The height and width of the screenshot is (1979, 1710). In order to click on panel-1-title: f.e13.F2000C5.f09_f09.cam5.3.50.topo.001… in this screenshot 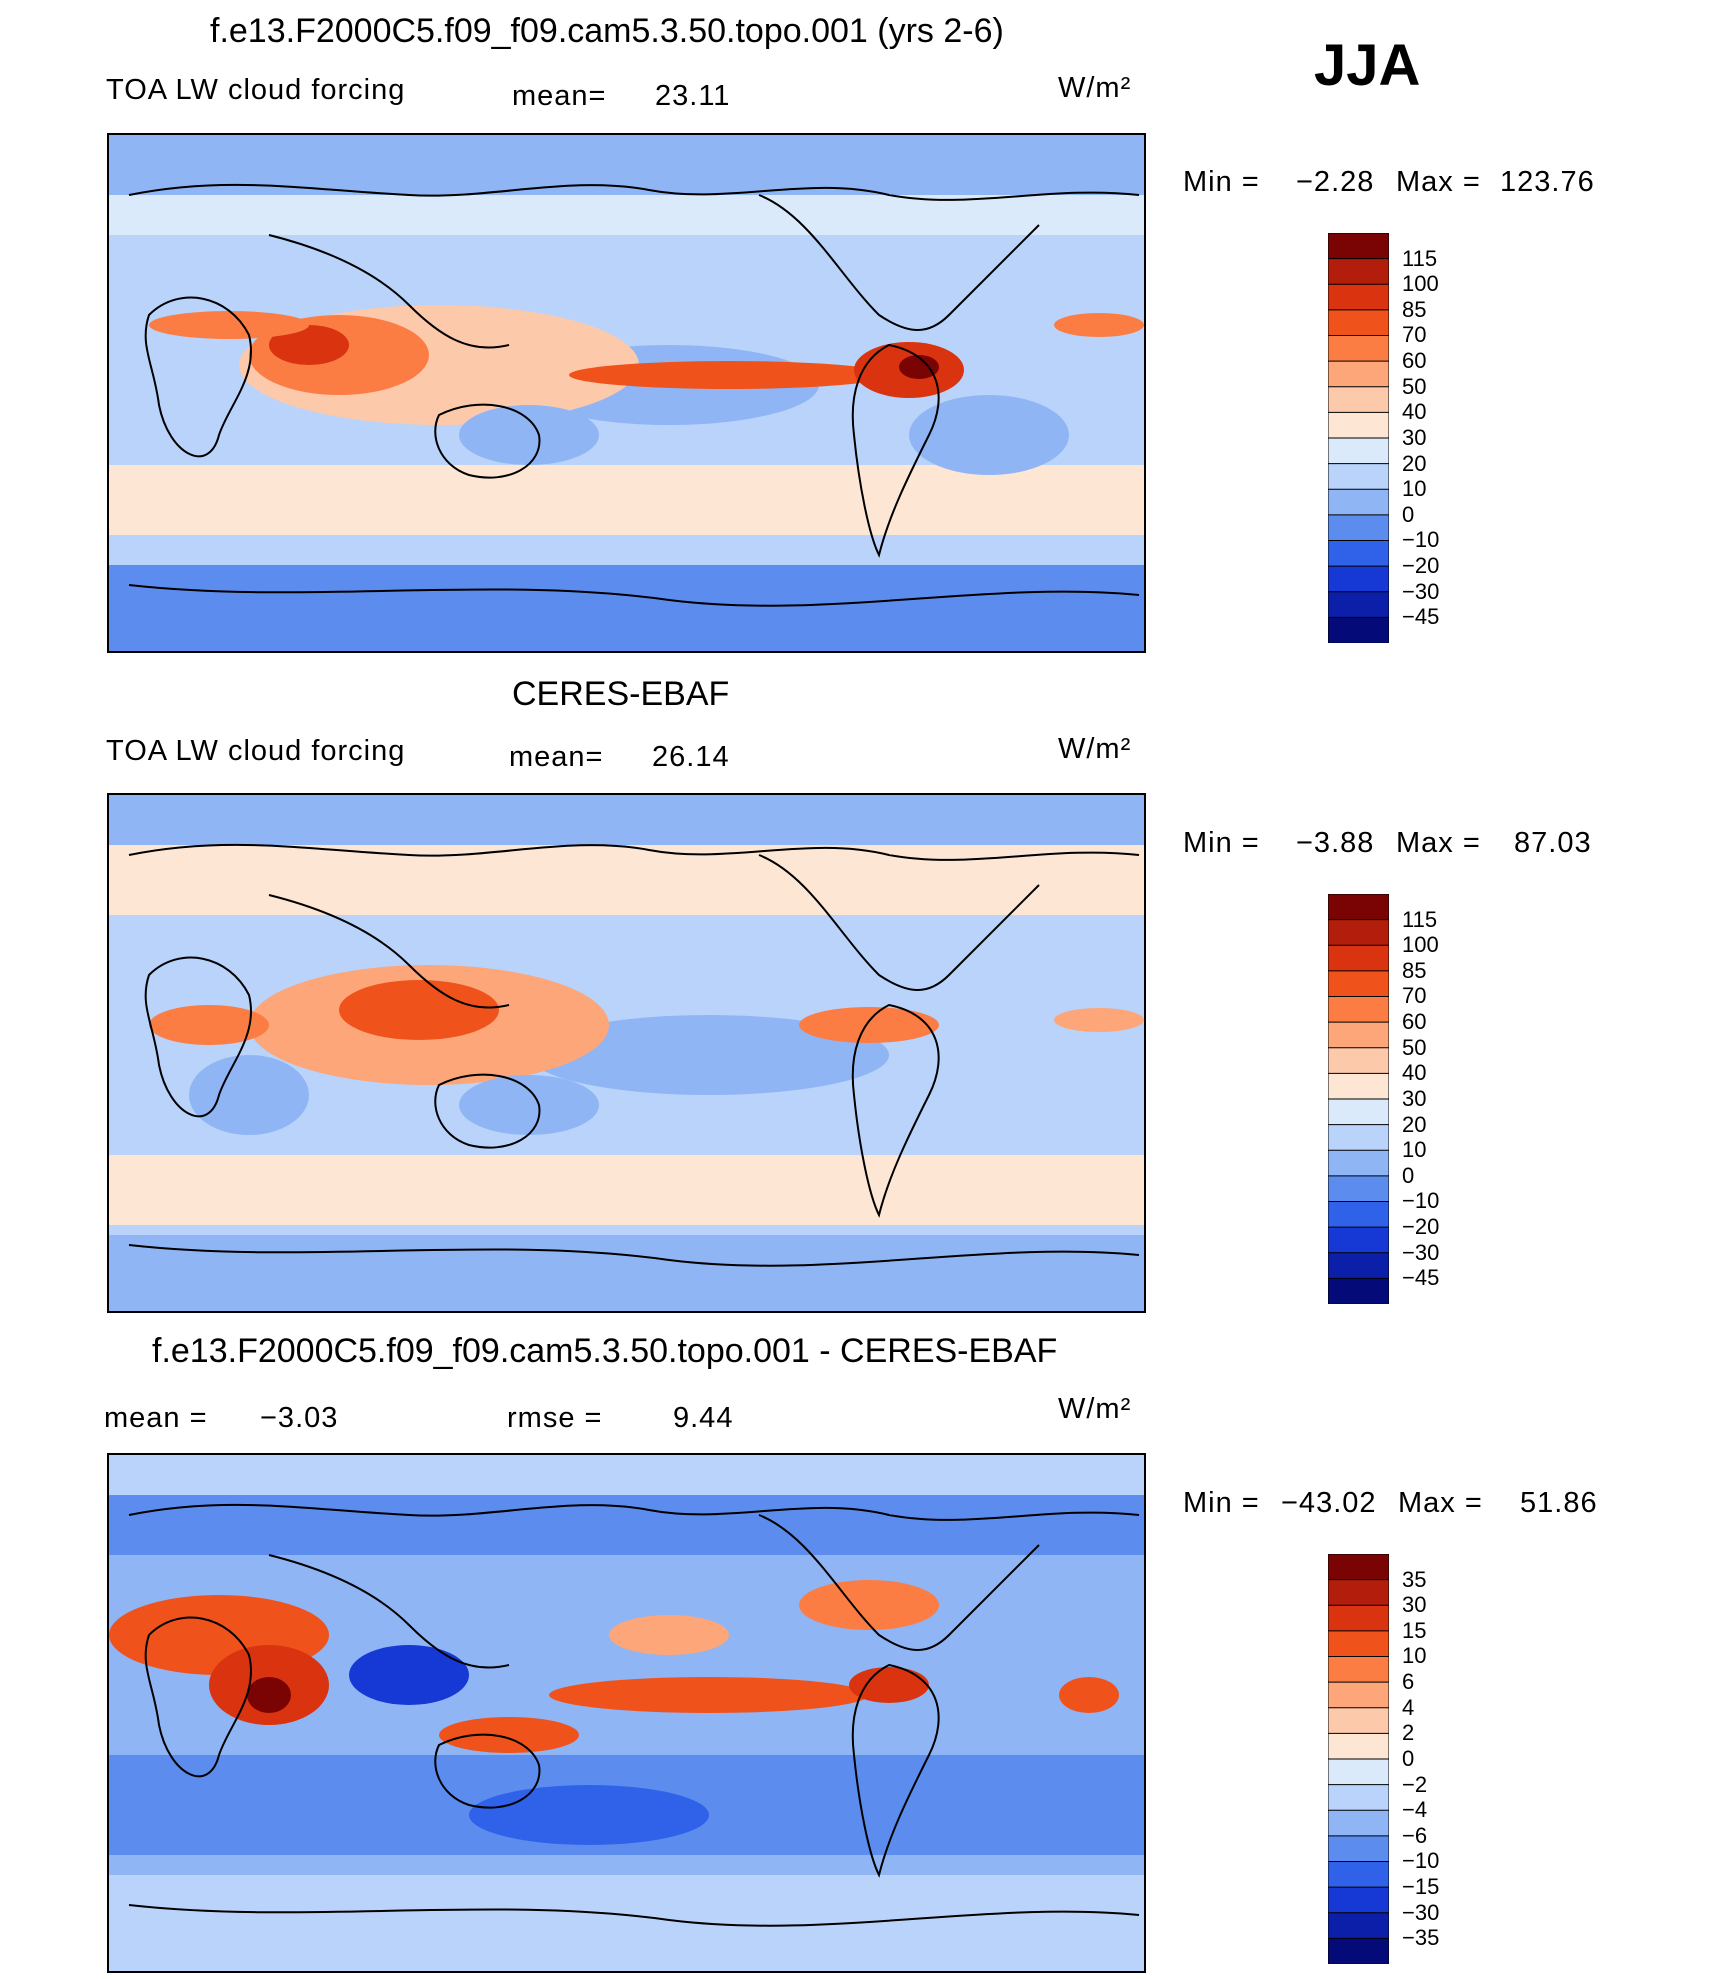, I will do `click(607, 31)`.